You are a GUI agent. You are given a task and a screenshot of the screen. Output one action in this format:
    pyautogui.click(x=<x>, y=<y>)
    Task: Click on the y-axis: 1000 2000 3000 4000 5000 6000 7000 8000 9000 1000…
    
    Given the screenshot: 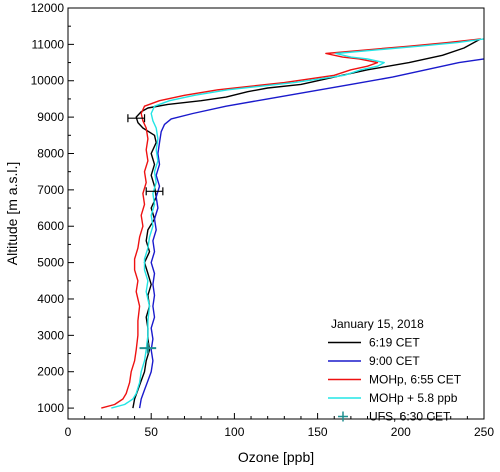 What is the action you would take?
    pyautogui.click(x=52, y=208)
    